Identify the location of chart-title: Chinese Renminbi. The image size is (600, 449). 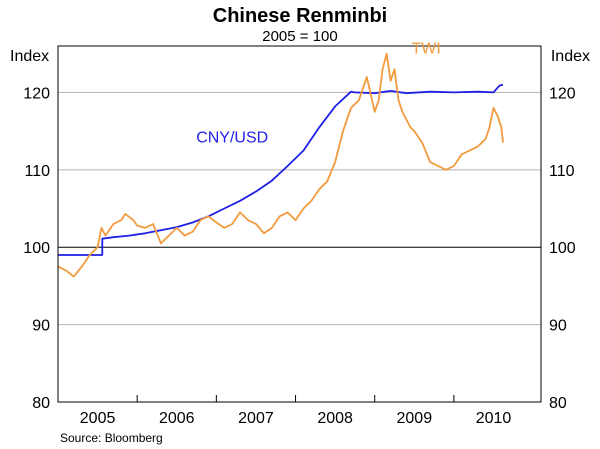
(300, 16).